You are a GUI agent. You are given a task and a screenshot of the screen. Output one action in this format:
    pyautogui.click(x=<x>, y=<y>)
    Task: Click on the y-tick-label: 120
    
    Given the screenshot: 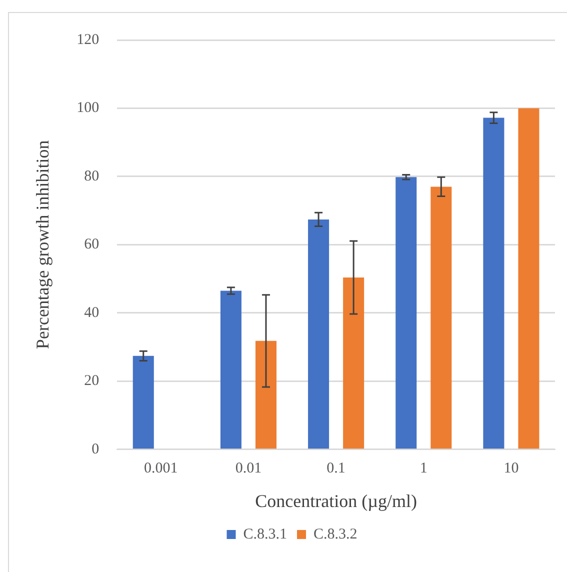 What is the action you would take?
    pyautogui.click(x=88, y=40)
    